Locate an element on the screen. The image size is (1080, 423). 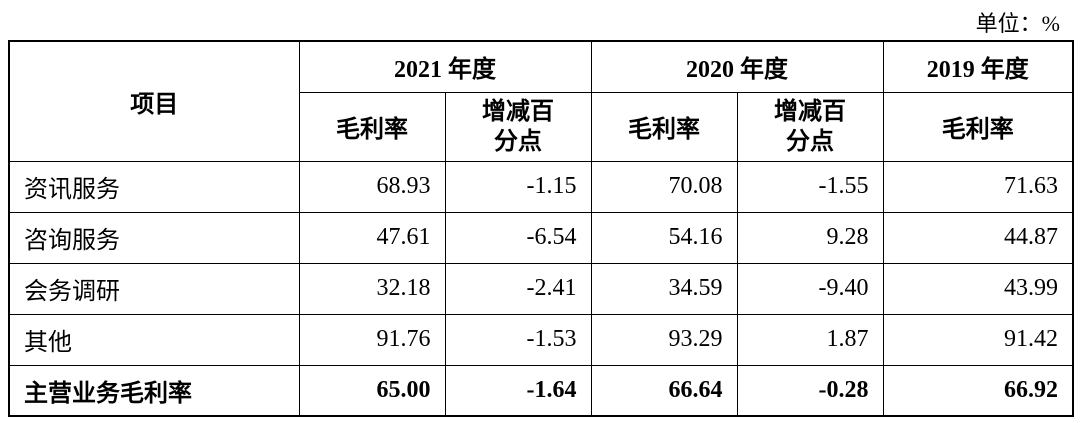
cell: 9.28 is located at coordinates (810, 237).